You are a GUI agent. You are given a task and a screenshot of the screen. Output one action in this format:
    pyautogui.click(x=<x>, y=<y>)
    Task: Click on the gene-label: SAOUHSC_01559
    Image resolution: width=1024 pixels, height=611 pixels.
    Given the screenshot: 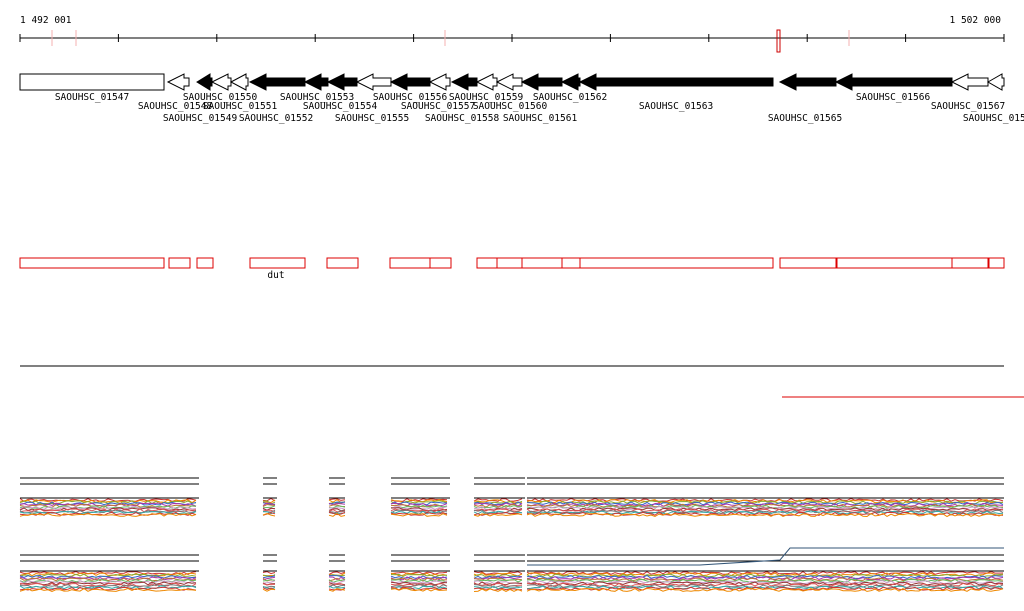 What is the action you would take?
    pyautogui.click(x=486, y=97)
    